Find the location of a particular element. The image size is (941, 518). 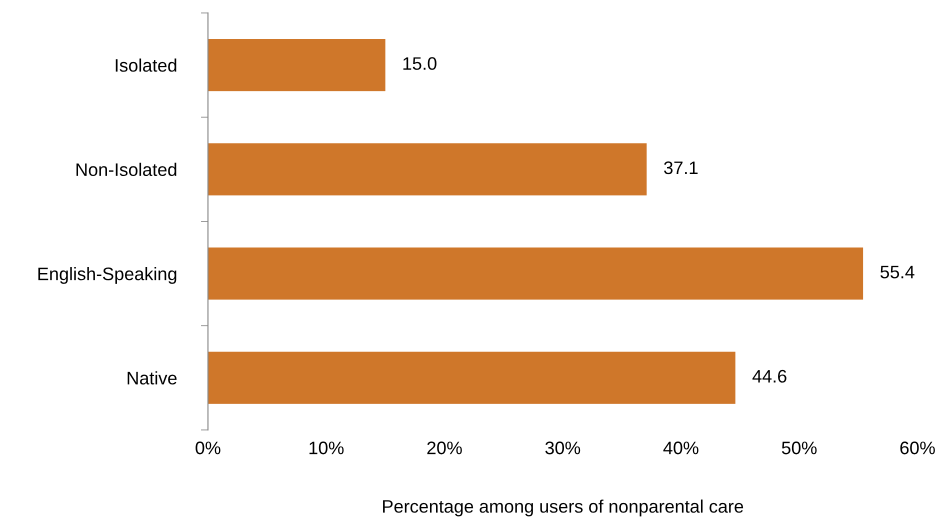

data-label: 37.1 is located at coordinates (681, 167).